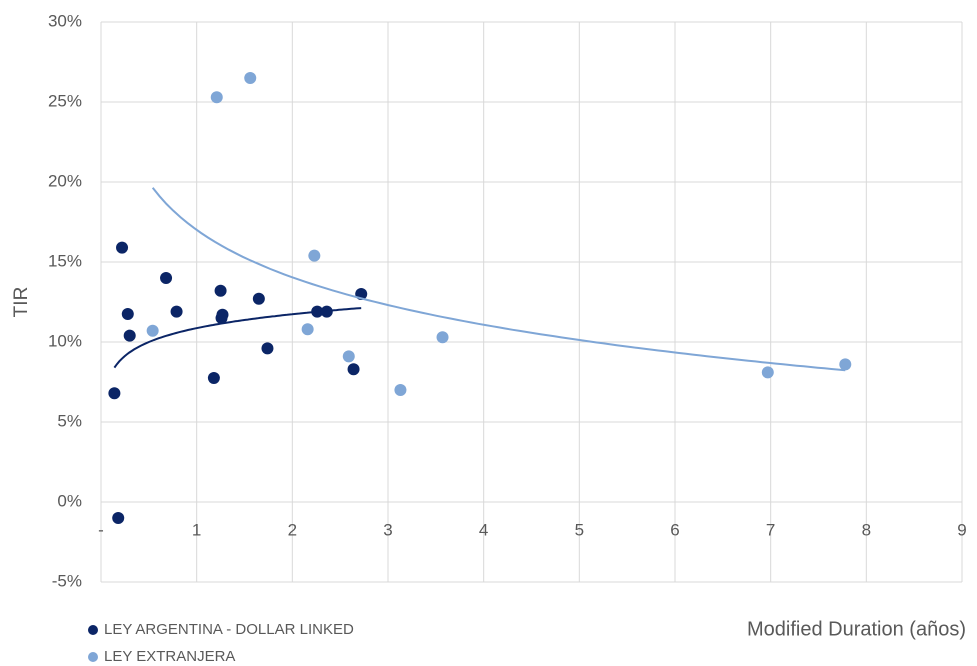  What do you see at coordinates (196, 529) in the screenshot?
I see `x-tick-label: 1` at bounding box center [196, 529].